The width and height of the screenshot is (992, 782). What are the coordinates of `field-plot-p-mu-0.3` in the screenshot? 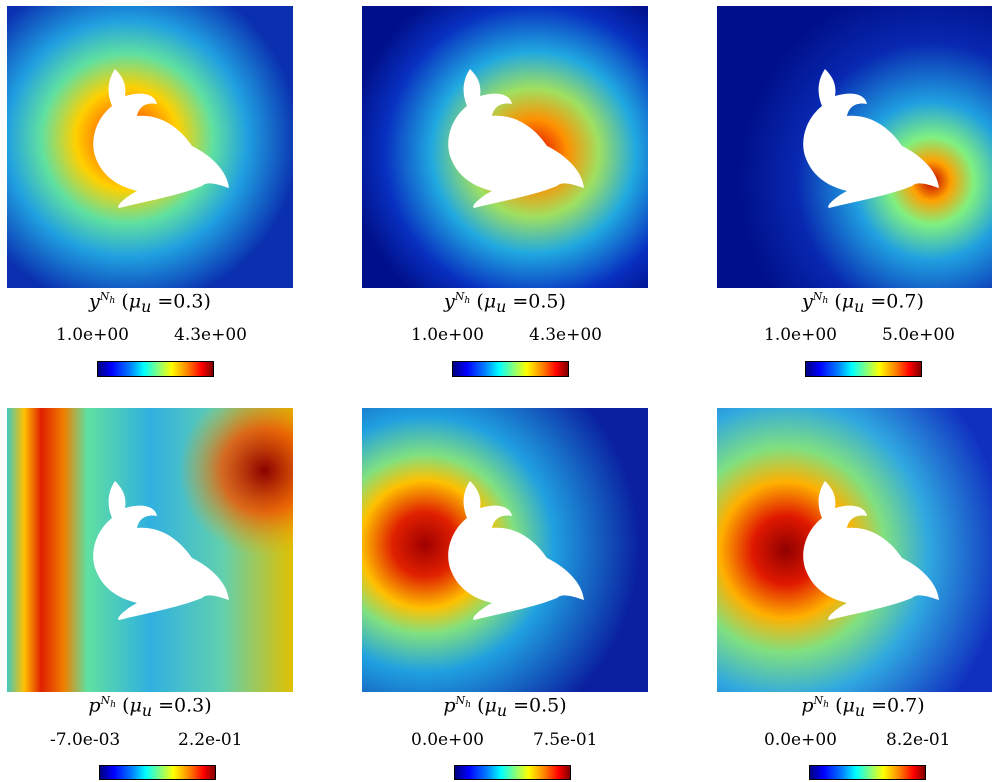 It's located at (150, 550).